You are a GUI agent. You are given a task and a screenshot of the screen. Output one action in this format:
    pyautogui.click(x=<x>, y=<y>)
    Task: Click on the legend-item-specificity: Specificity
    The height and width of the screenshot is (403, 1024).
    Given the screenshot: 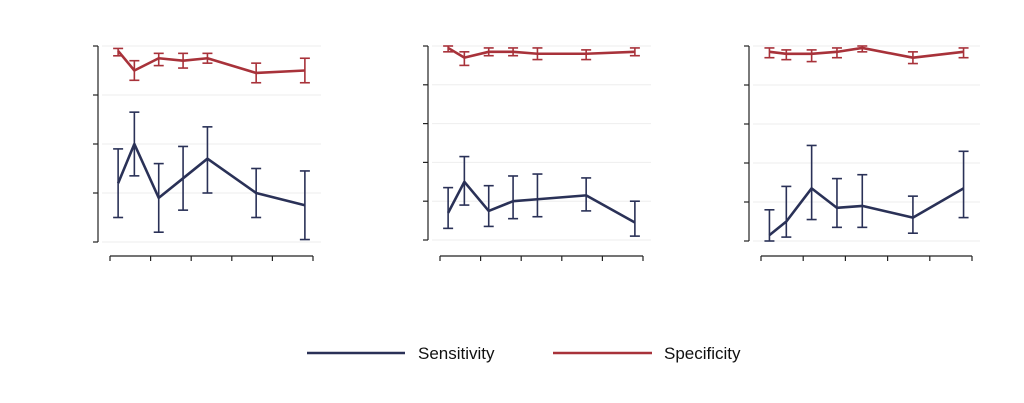 What is the action you would take?
    pyautogui.click(x=647, y=353)
    